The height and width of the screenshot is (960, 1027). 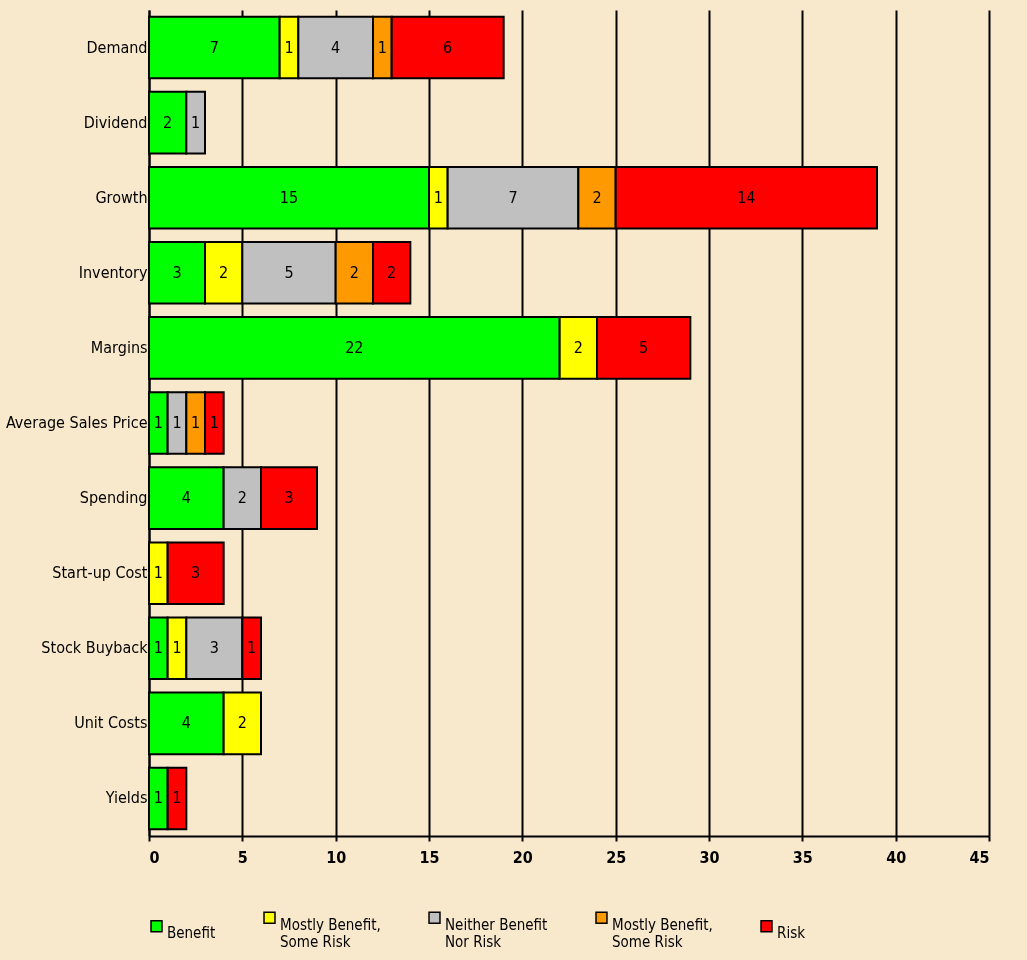 What do you see at coordinates (113, 498) in the screenshot?
I see `y-tick-label: Spending` at bounding box center [113, 498].